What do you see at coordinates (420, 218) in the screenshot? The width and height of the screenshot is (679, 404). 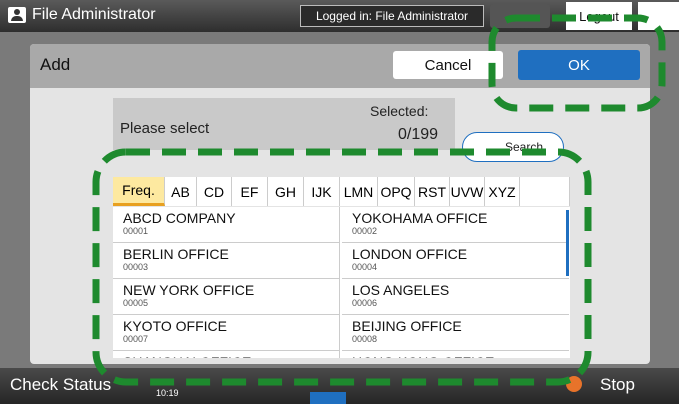 I see `entry-name: YOKOHAMA OFFICE` at bounding box center [420, 218].